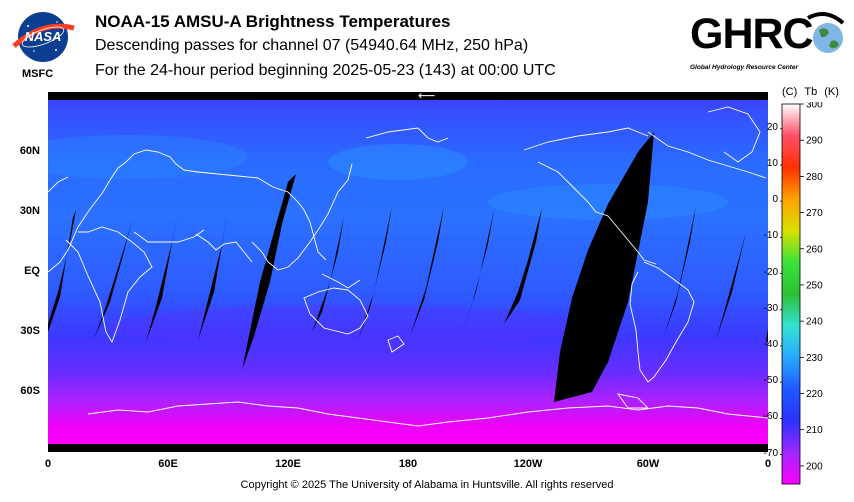  Describe the element at coordinates (791, 294) in the screenshot. I see `colorbar-ramp` at that location.